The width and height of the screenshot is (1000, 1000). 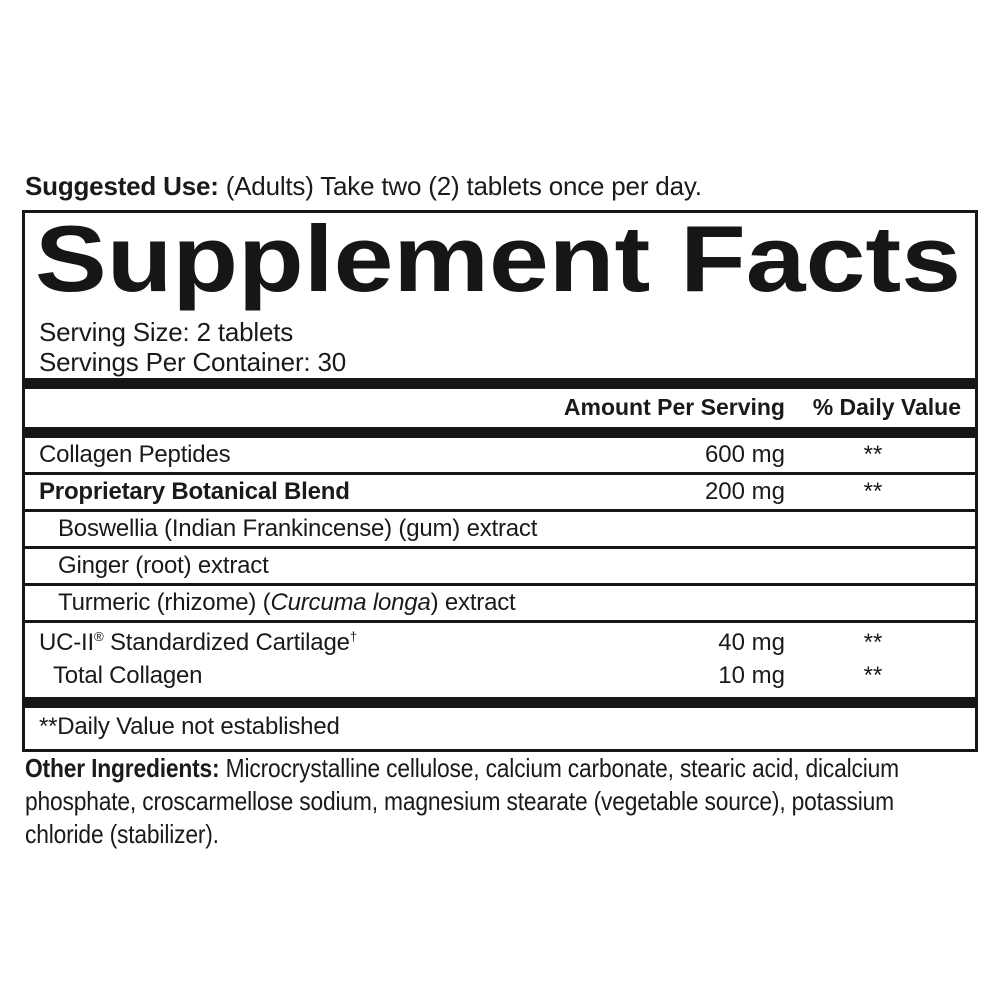 I want to click on registered-trademark-symbol: ®, so click(x=99, y=636).